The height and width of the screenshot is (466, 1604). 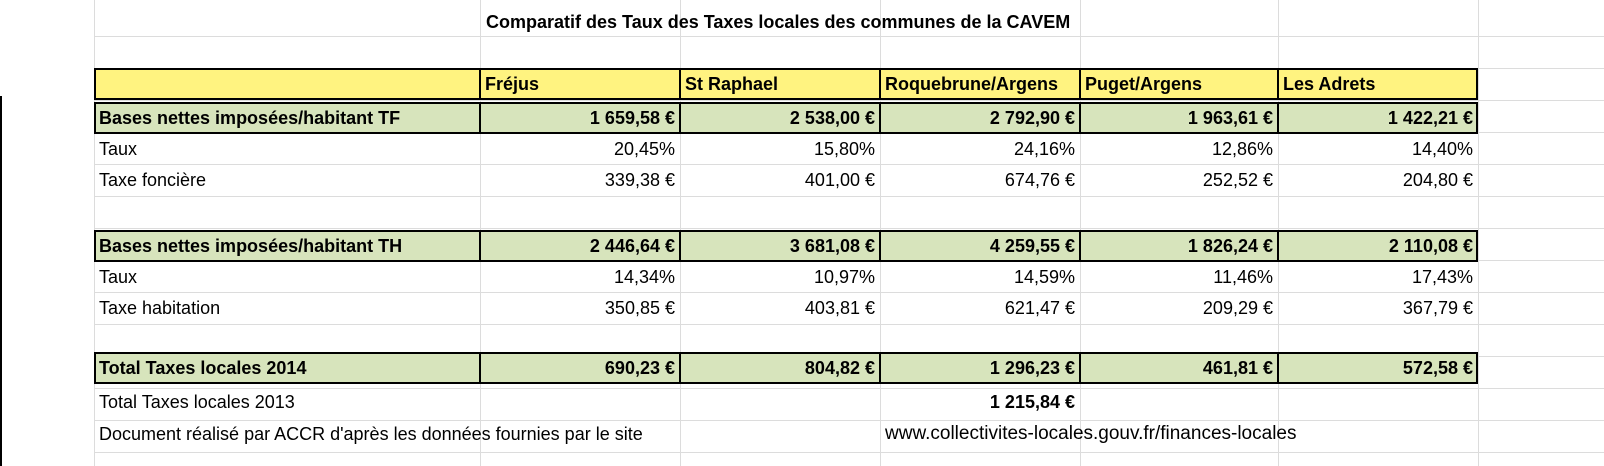 I want to click on data-row-value: 10,97%, so click(x=844, y=277).